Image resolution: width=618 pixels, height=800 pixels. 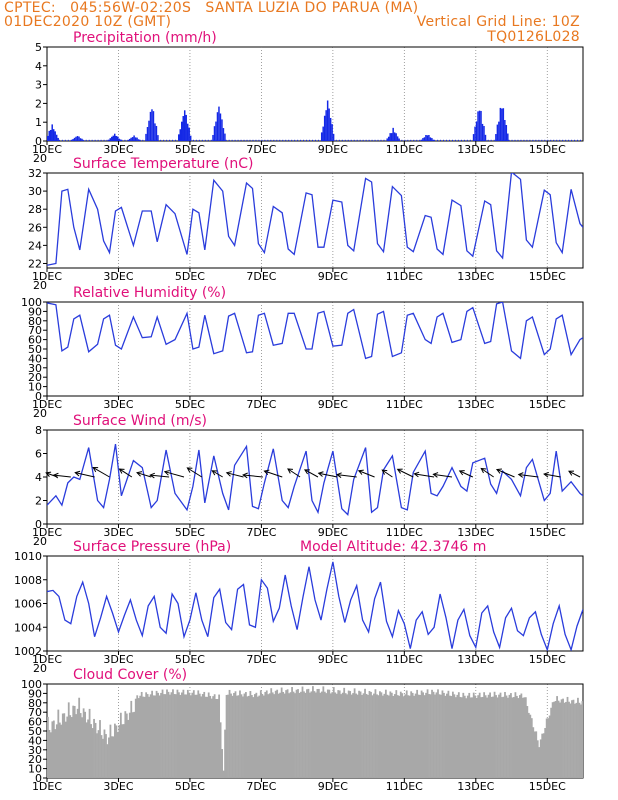 I want to click on series-line-temp, so click(x=315, y=219).